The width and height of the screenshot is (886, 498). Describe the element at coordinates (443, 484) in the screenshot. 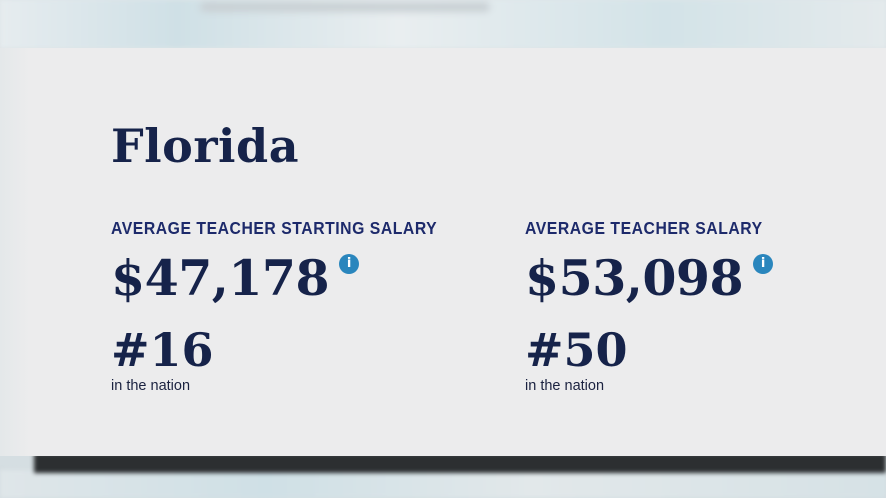

I see `blurred-background-bottom` at that location.